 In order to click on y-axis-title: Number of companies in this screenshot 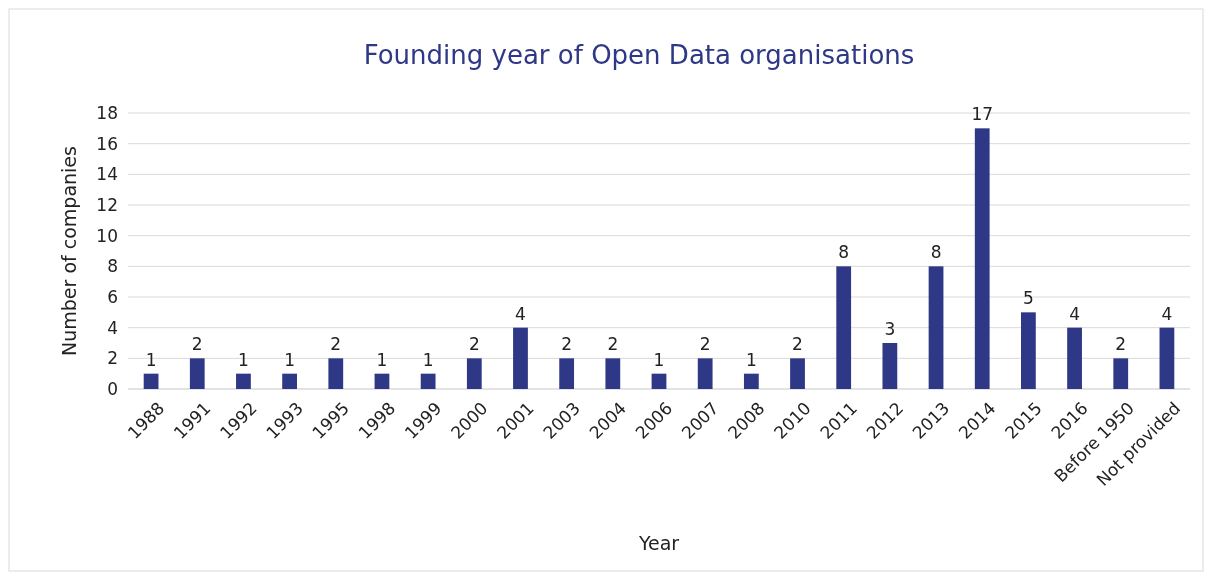, I will do `click(69, 251)`.